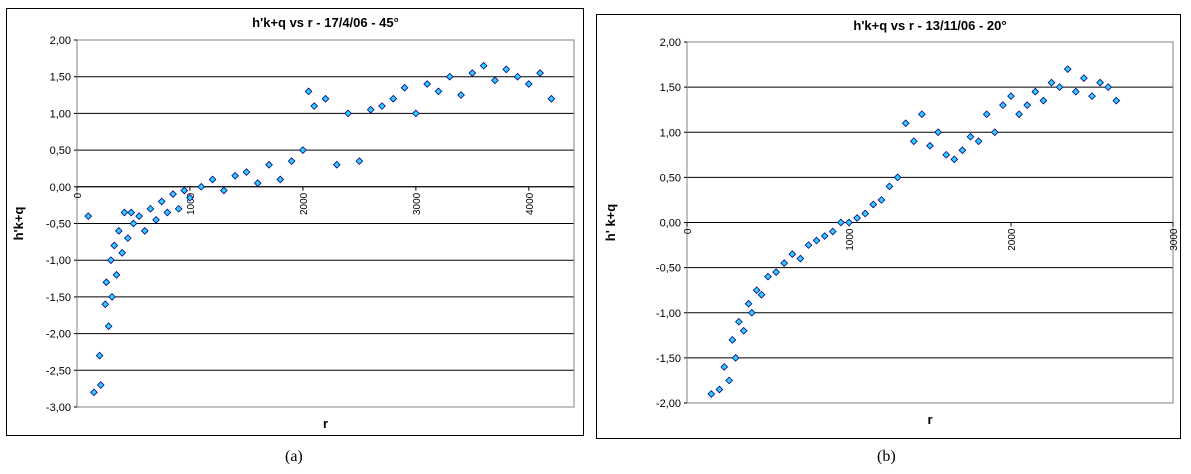  Describe the element at coordinates (58, 371) in the screenshot. I see `y-tick-label: -2,50` at that location.